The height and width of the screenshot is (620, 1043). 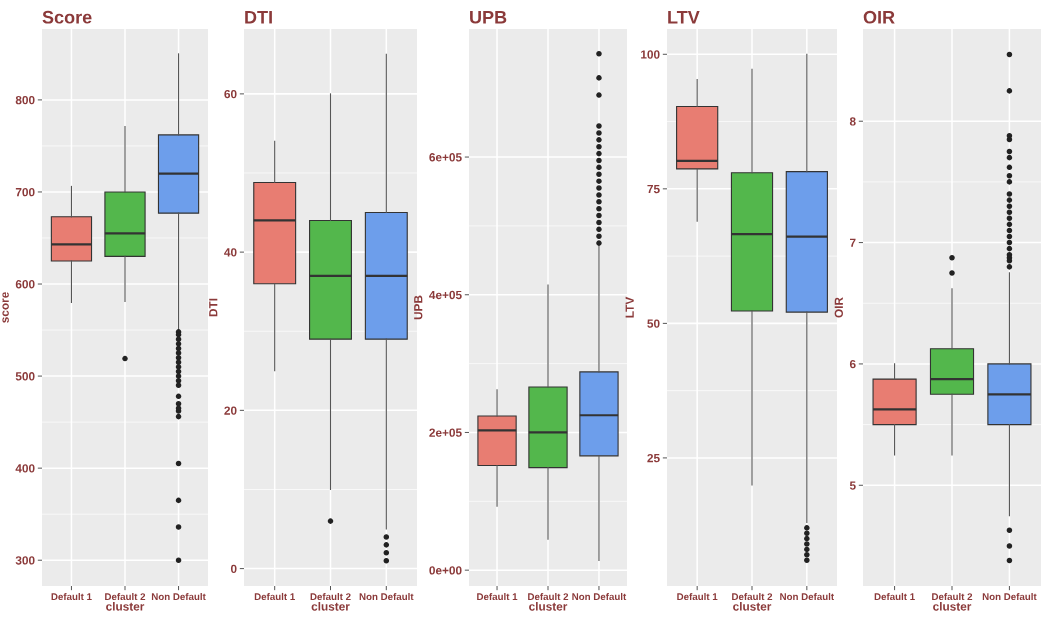 I want to click on y-tick-label: 5, so click(x=852, y=485).